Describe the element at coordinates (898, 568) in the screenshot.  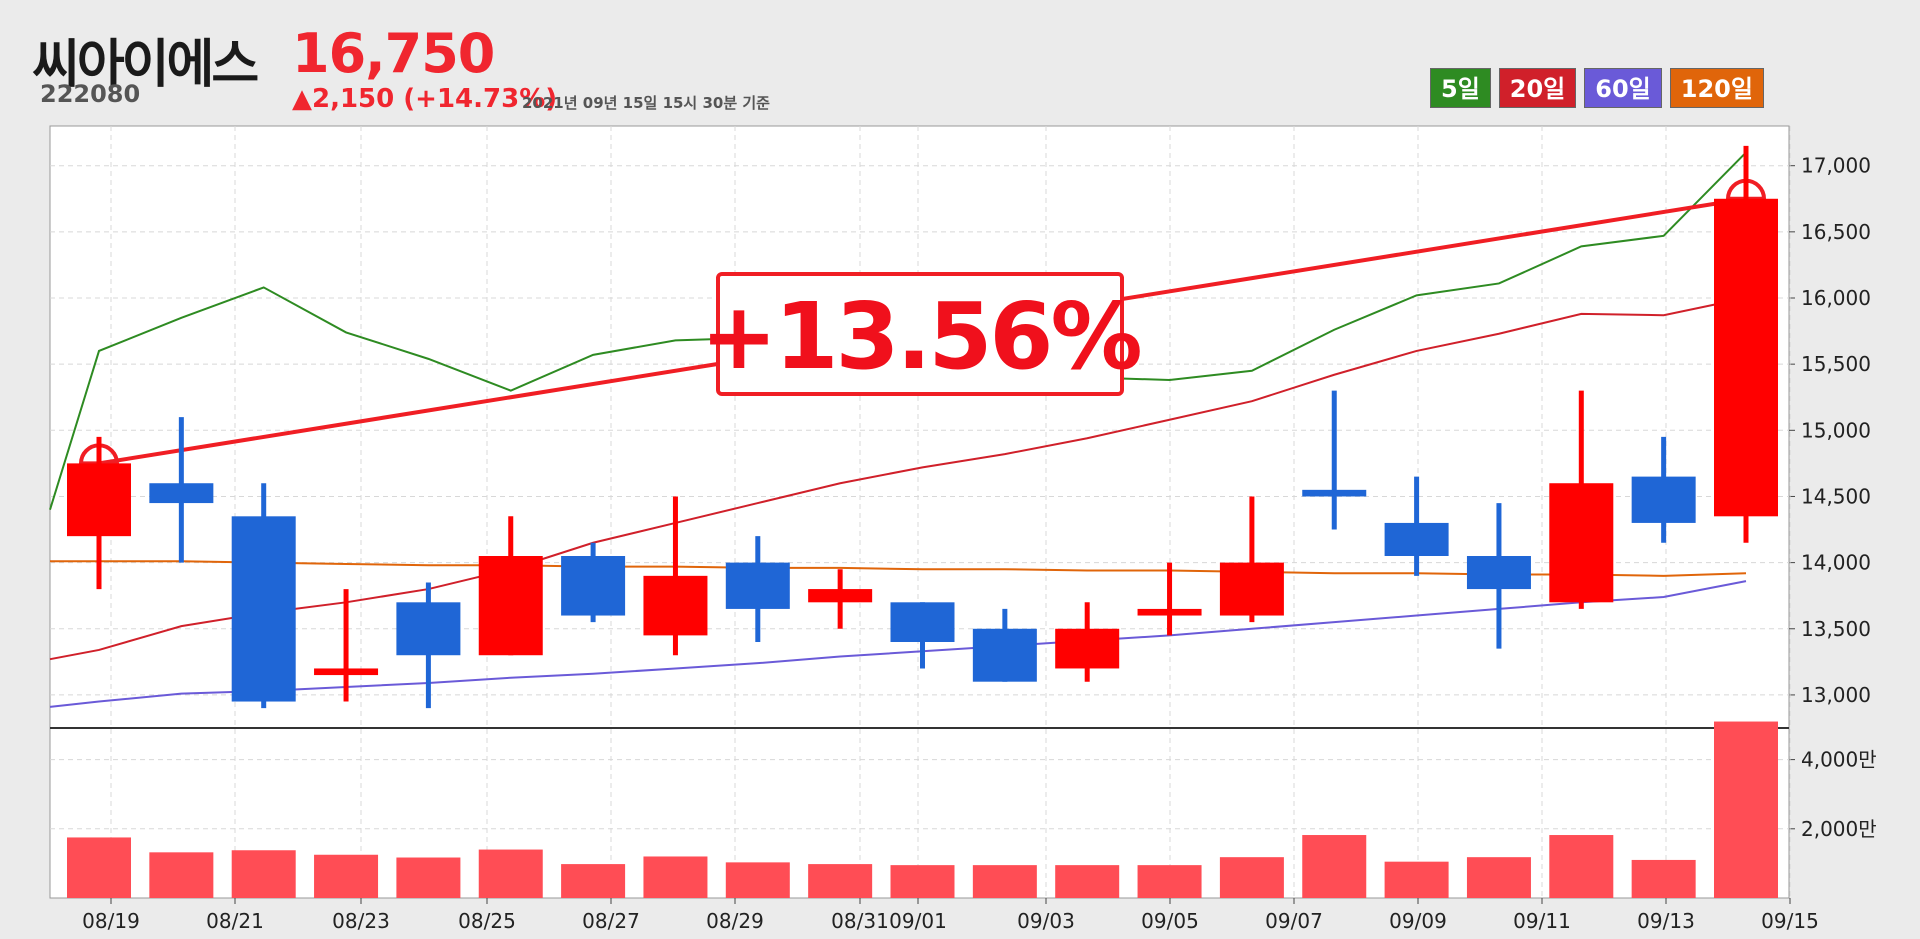
I see `ma120-line` at that location.